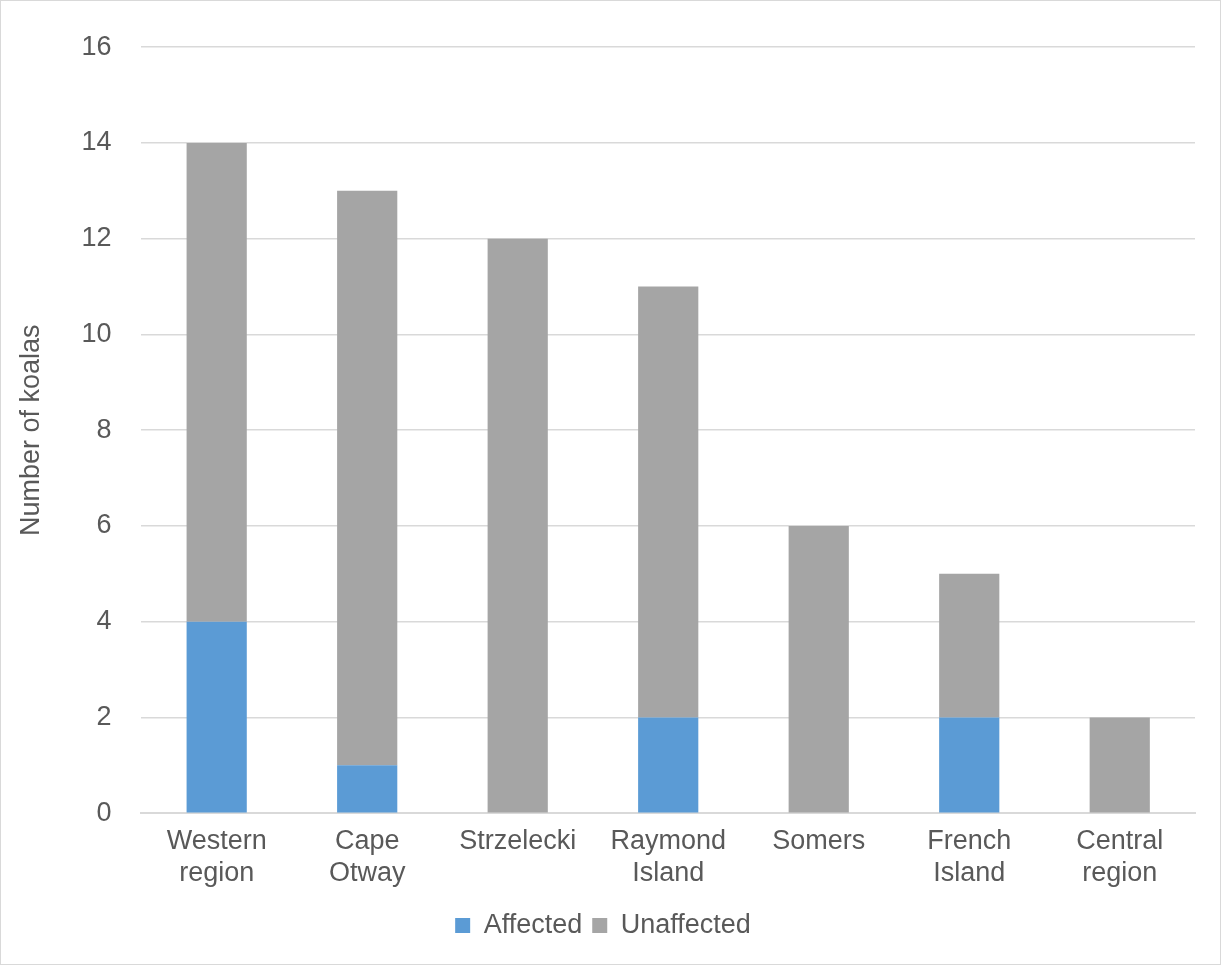 The width and height of the screenshot is (1221, 965). Describe the element at coordinates (668, 856) in the screenshot. I see `x-tick-label: Raymond Island` at that location.